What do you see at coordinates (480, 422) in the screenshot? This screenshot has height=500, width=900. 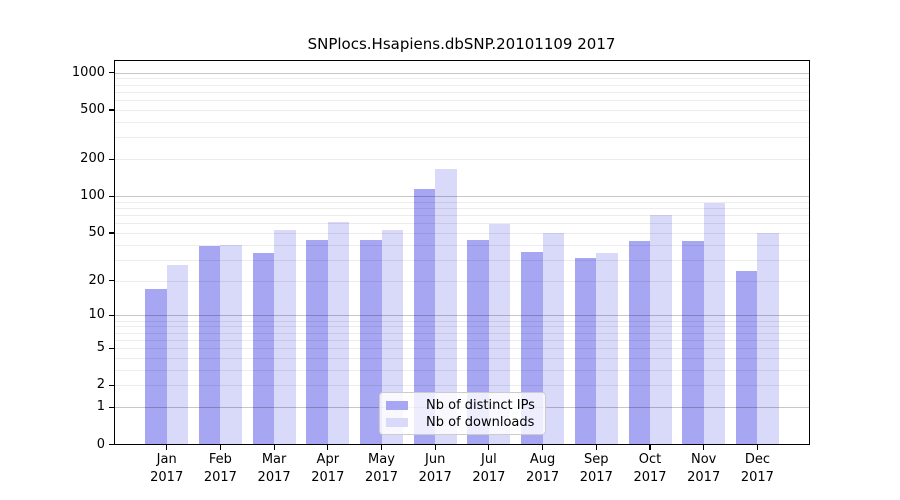 I see `legend-label-downloads: Nb of downloads` at bounding box center [480, 422].